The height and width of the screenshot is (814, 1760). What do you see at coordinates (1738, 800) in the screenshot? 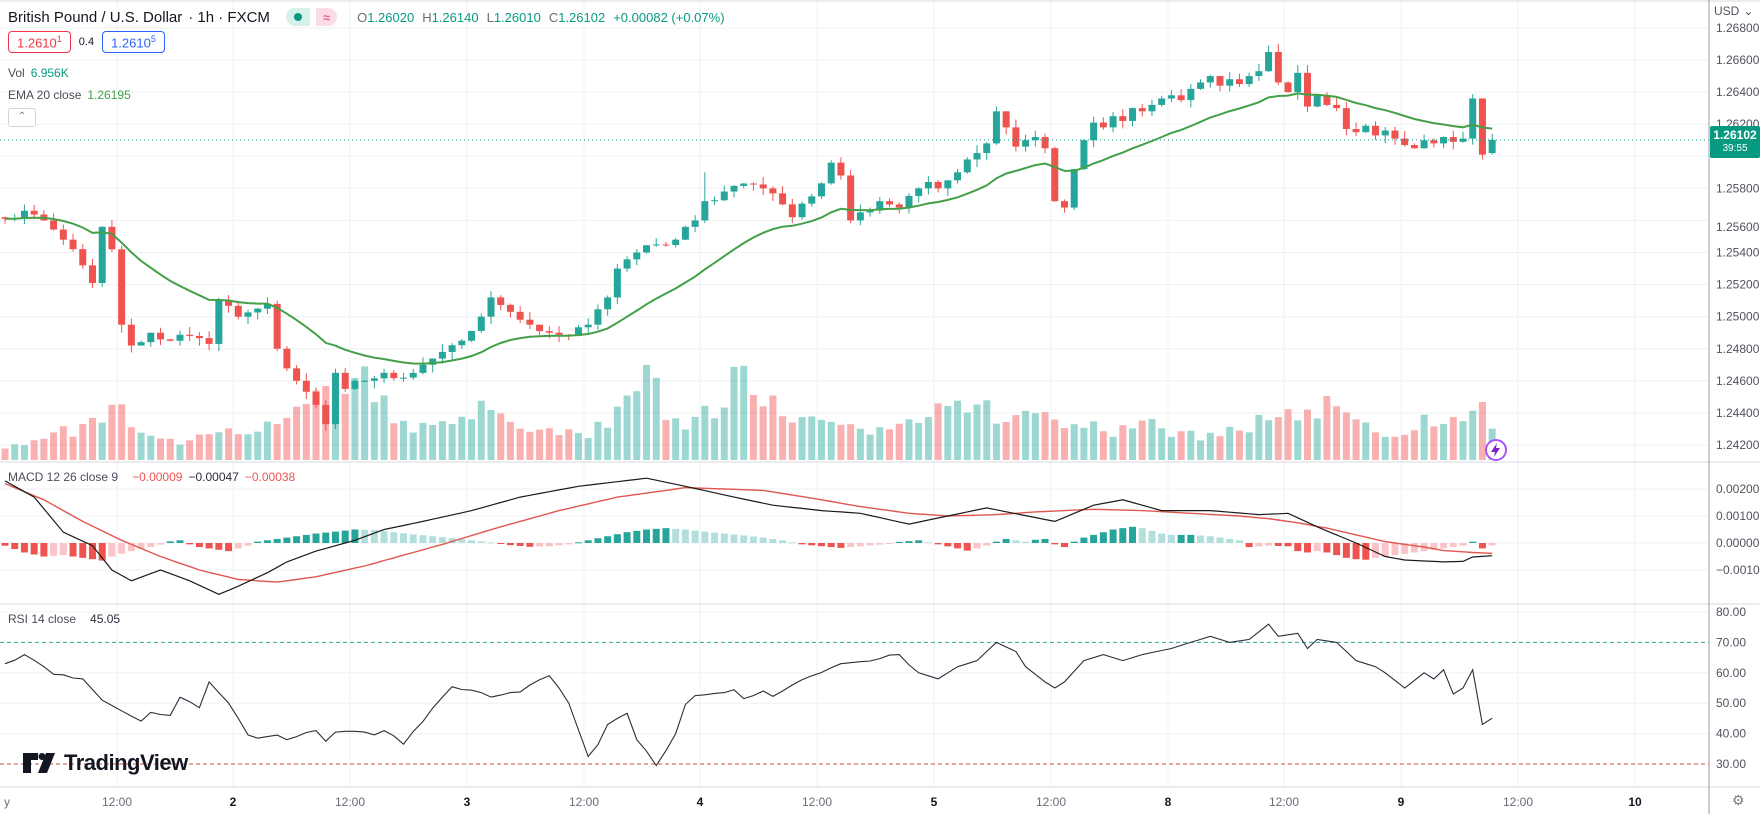
I see `gear-icon: ⚙` at bounding box center [1738, 800].